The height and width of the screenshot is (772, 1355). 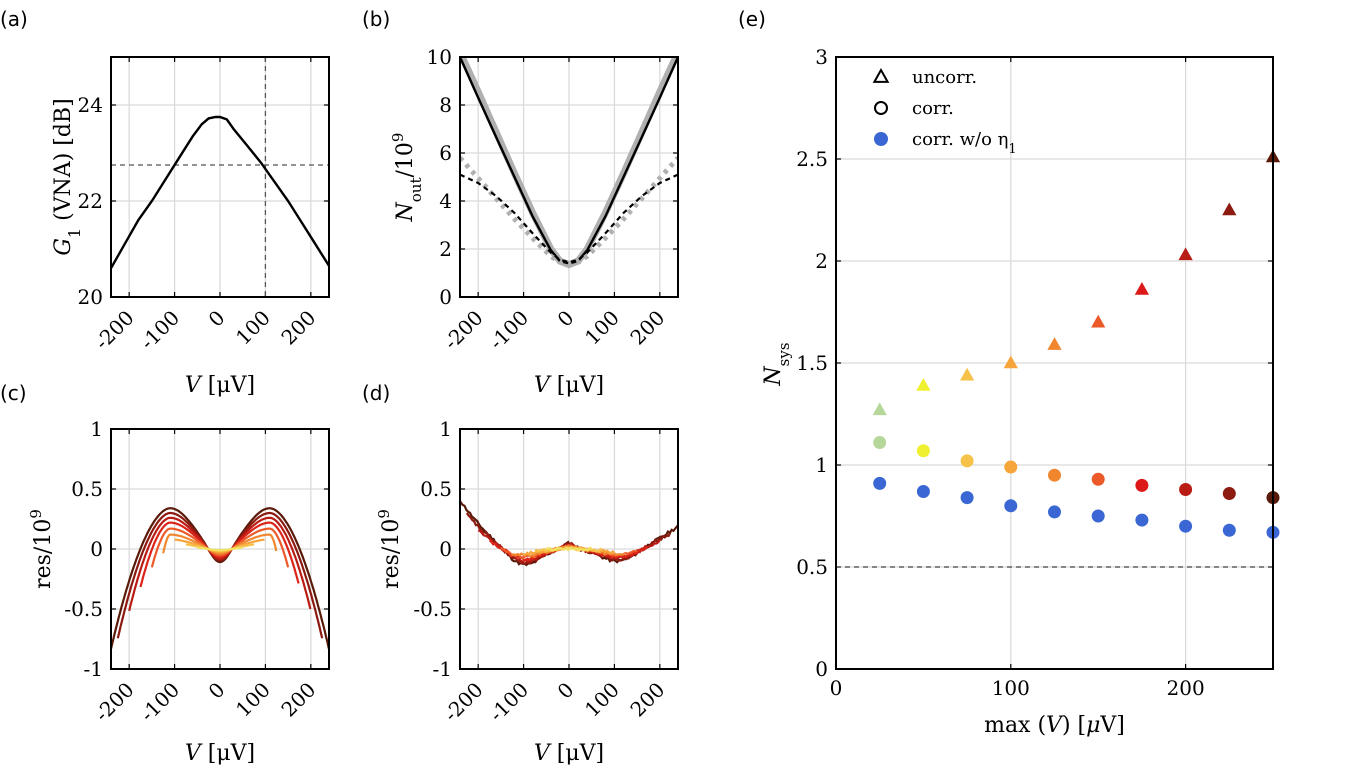 I want to click on tick-label-y-e-3: 1.5, so click(x=812, y=363).